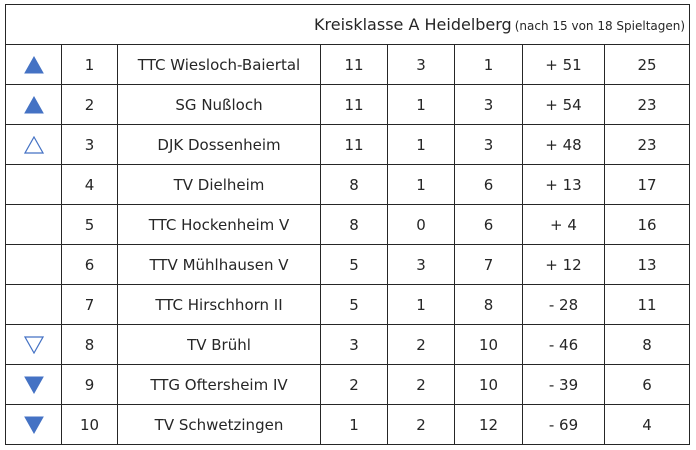 The width and height of the screenshot is (696, 450). I want to click on table-row: 10 TV Schwetzingen 1 2 12- 69 4, so click(348, 424).